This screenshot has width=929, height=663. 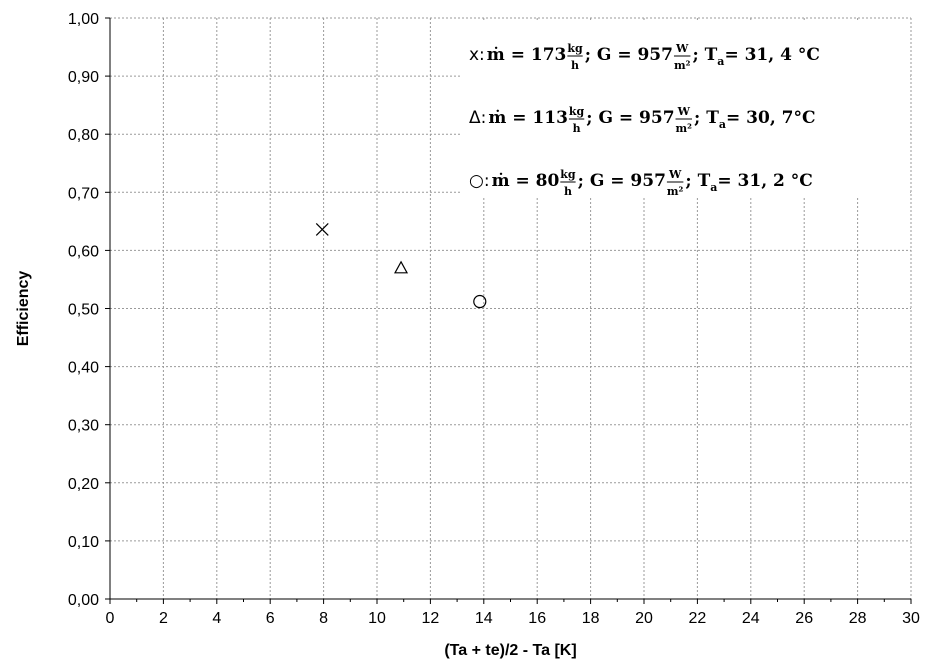 What do you see at coordinates (216, 618) in the screenshot?
I see `x-tick-label: 4` at bounding box center [216, 618].